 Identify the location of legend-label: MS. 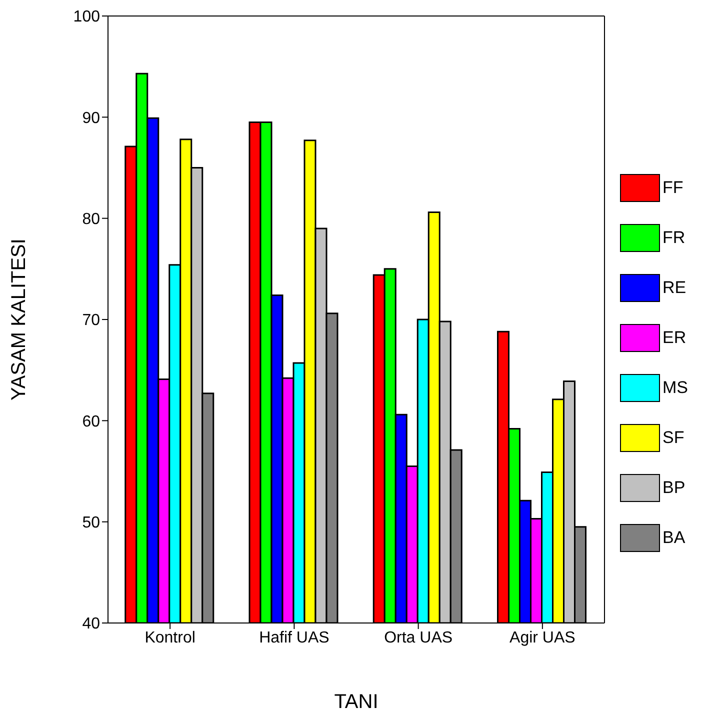
(675, 388).